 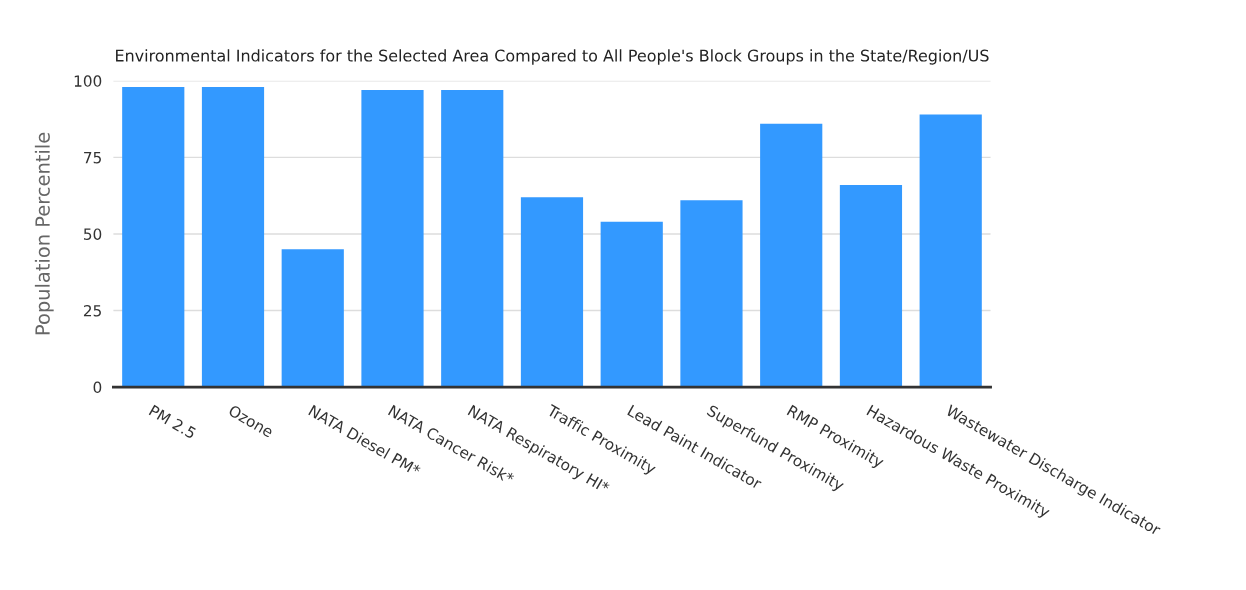 What do you see at coordinates (552, 57) in the screenshot?
I see `chart-title: Environmental Indicators for the Selected Area Compared to All People's Block Groups in the State/Region/US` at bounding box center [552, 57].